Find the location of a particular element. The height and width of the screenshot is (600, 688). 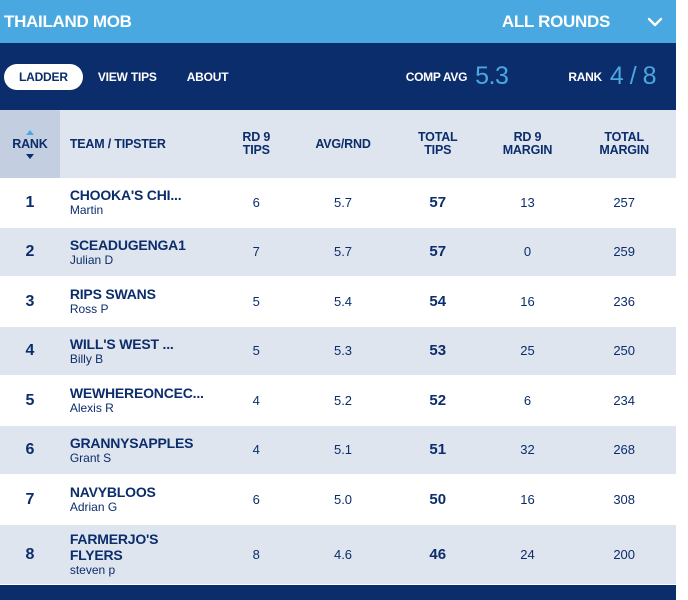

table-row: 8 FARMERJO'S FLYERS steven p 8 4.6 46 24 200 is located at coordinates (338, 554).